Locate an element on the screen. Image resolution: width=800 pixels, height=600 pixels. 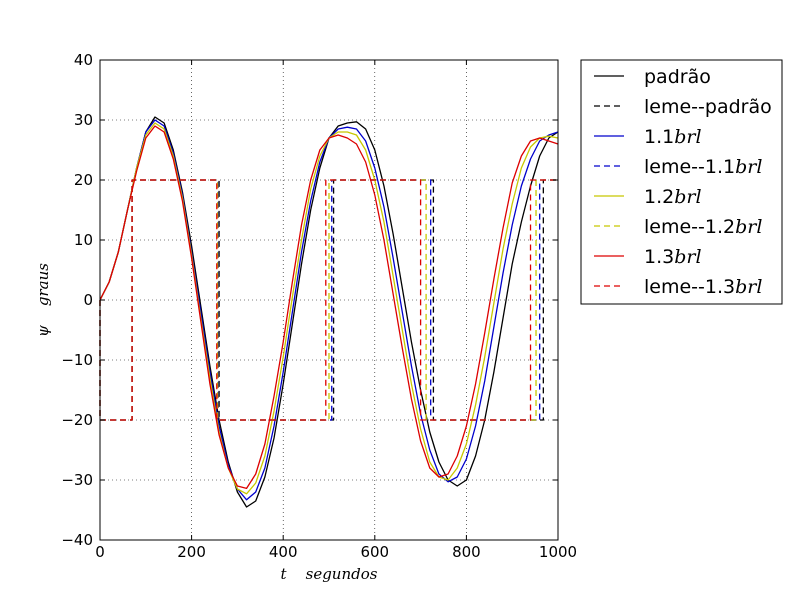
y-tick-label: 20 is located at coordinates (83, 180).